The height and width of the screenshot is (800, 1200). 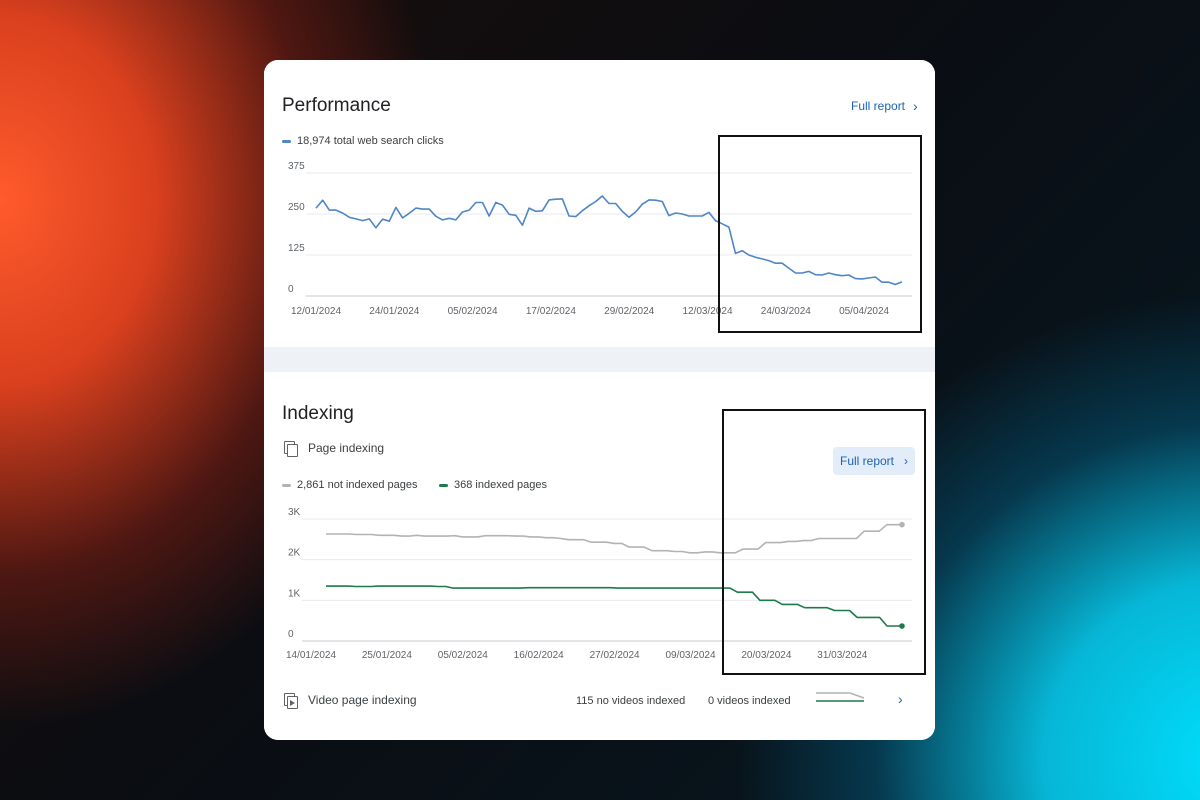 What do you see at coordinates (362, 700) in the screenshot?
I see `video-indexing-label: Video page indexing` at bounding box center [362, 700].